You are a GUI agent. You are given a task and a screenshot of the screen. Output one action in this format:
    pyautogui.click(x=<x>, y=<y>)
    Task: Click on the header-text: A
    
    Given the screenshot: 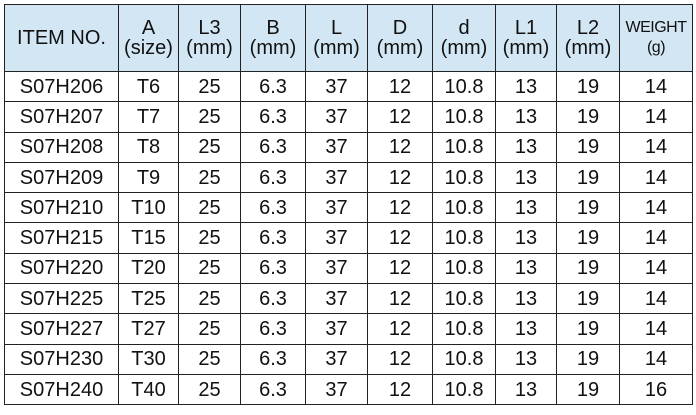 What is the action you would take?
    pyautogui.click(x=148, y=28)
    